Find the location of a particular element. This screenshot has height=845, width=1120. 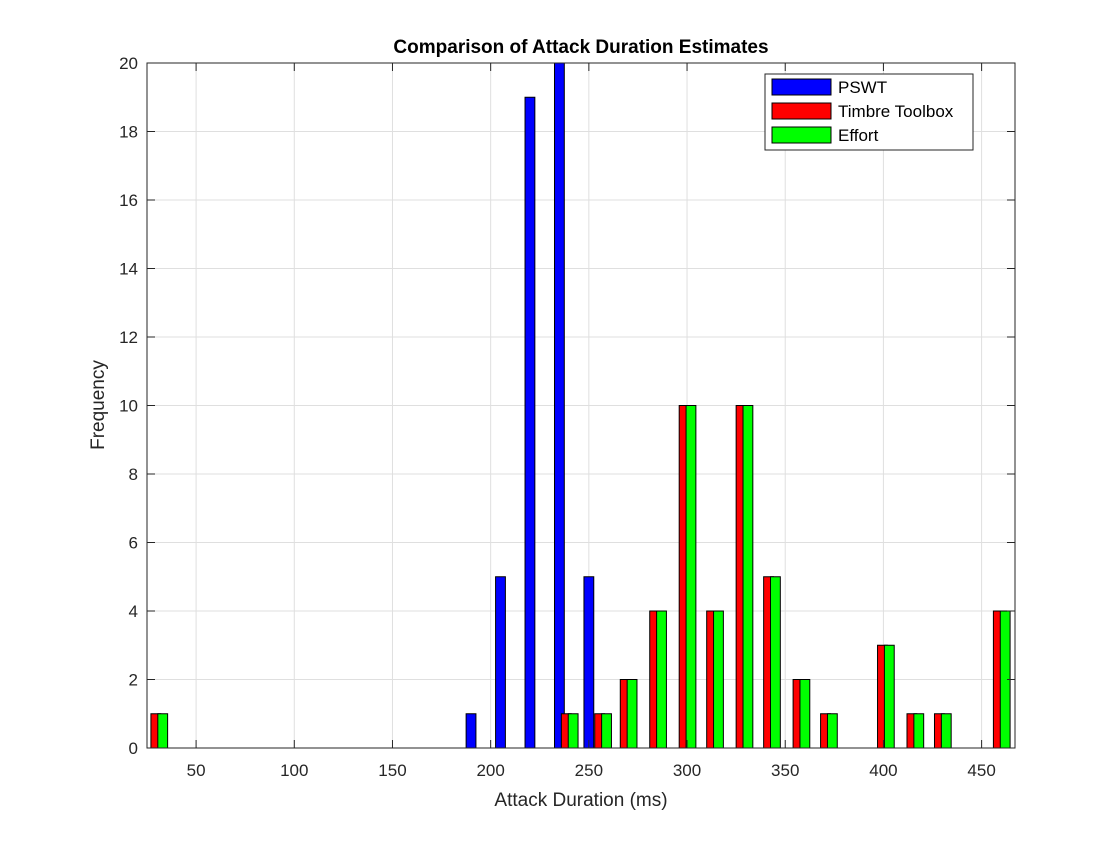

legend-label: Effort is located at coordinates (858, 135).